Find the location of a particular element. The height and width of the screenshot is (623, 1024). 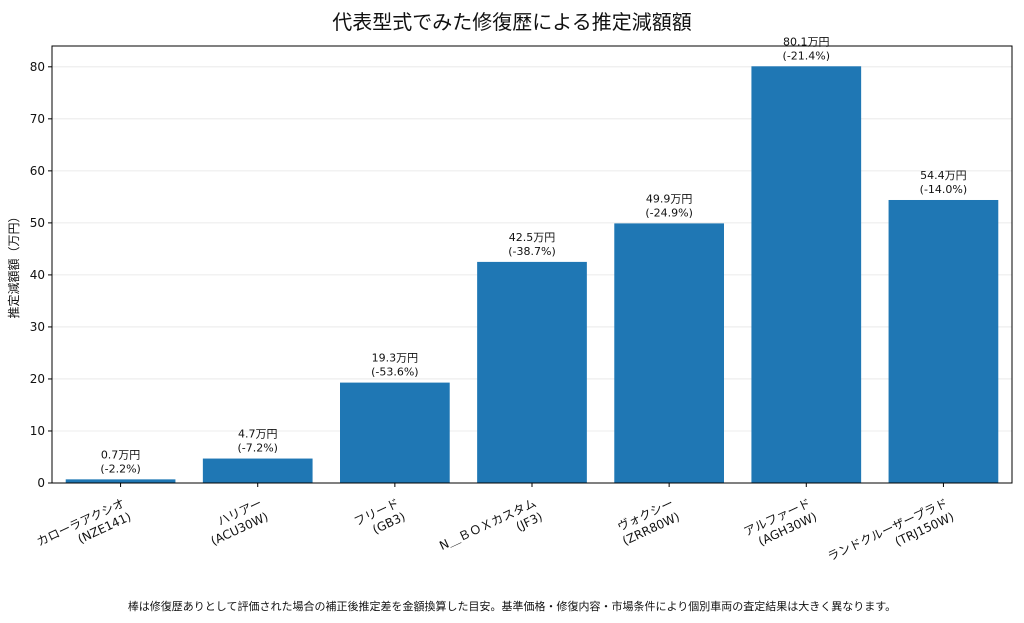

y-tick-label: 30 is located at coordinates (37, 327).